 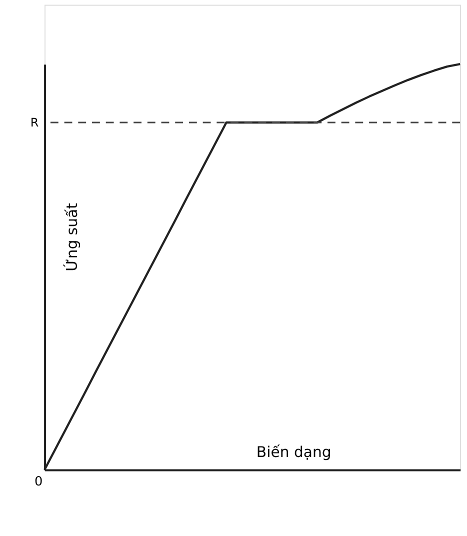 What do you see at coordinates (294, 452) in the screenshot?
I see `x-axis-title: Biến dạng` at bounding box center [294, 452].